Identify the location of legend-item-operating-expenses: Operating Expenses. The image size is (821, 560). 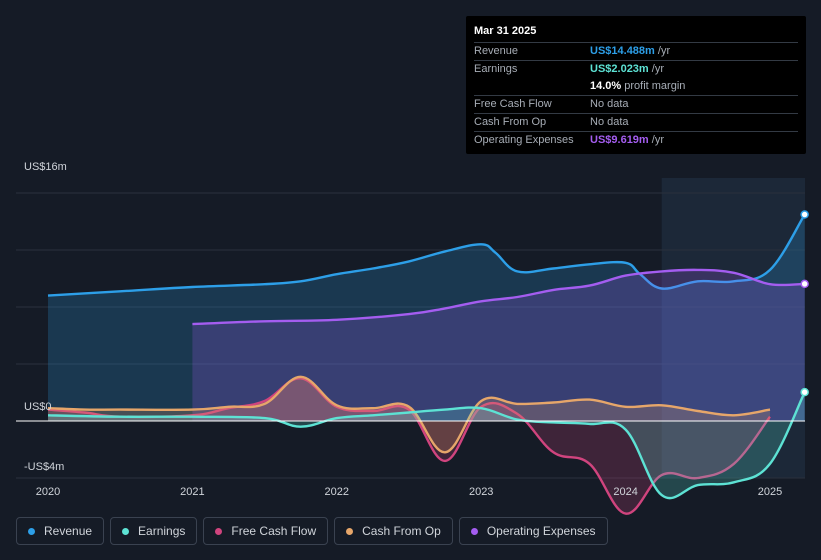
(533, 531).